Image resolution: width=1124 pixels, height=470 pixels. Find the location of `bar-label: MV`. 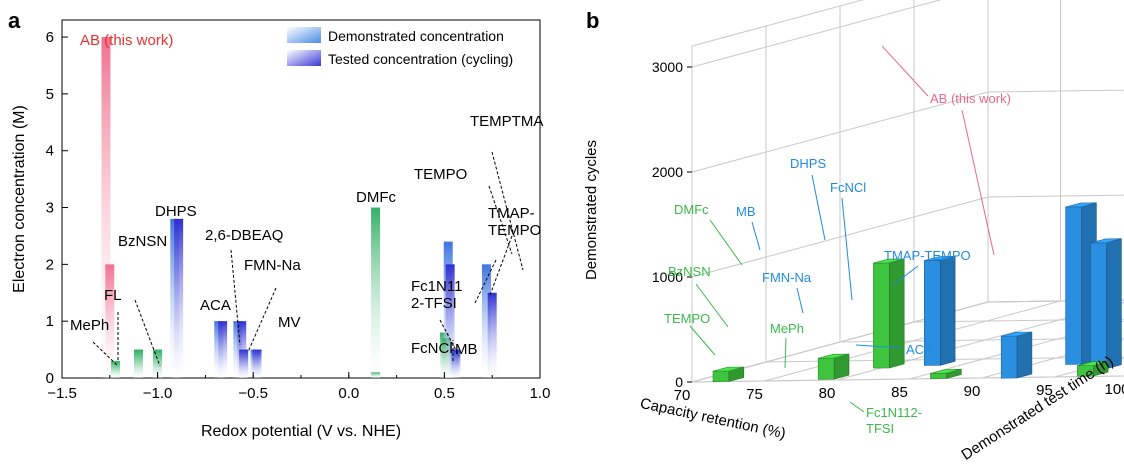

bar-label: MV is located at coordinates (289, 322).